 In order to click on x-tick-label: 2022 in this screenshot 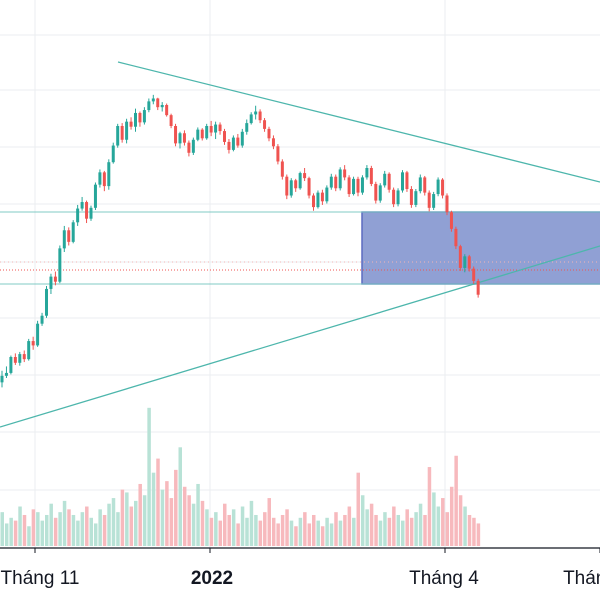, I will do `click(212, 578)`.